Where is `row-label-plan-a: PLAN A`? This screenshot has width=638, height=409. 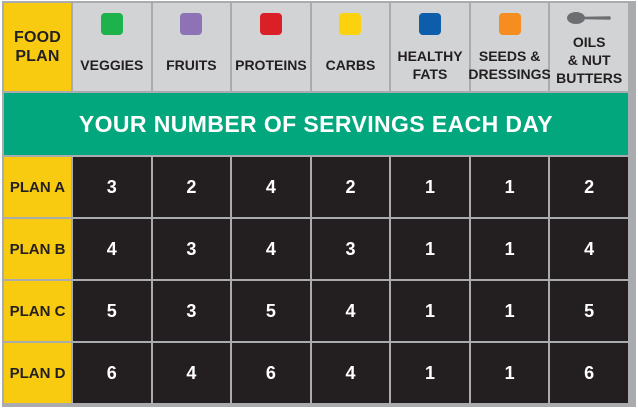 row-label-plan-a: PLAN A is located at coordinates (37, 187).